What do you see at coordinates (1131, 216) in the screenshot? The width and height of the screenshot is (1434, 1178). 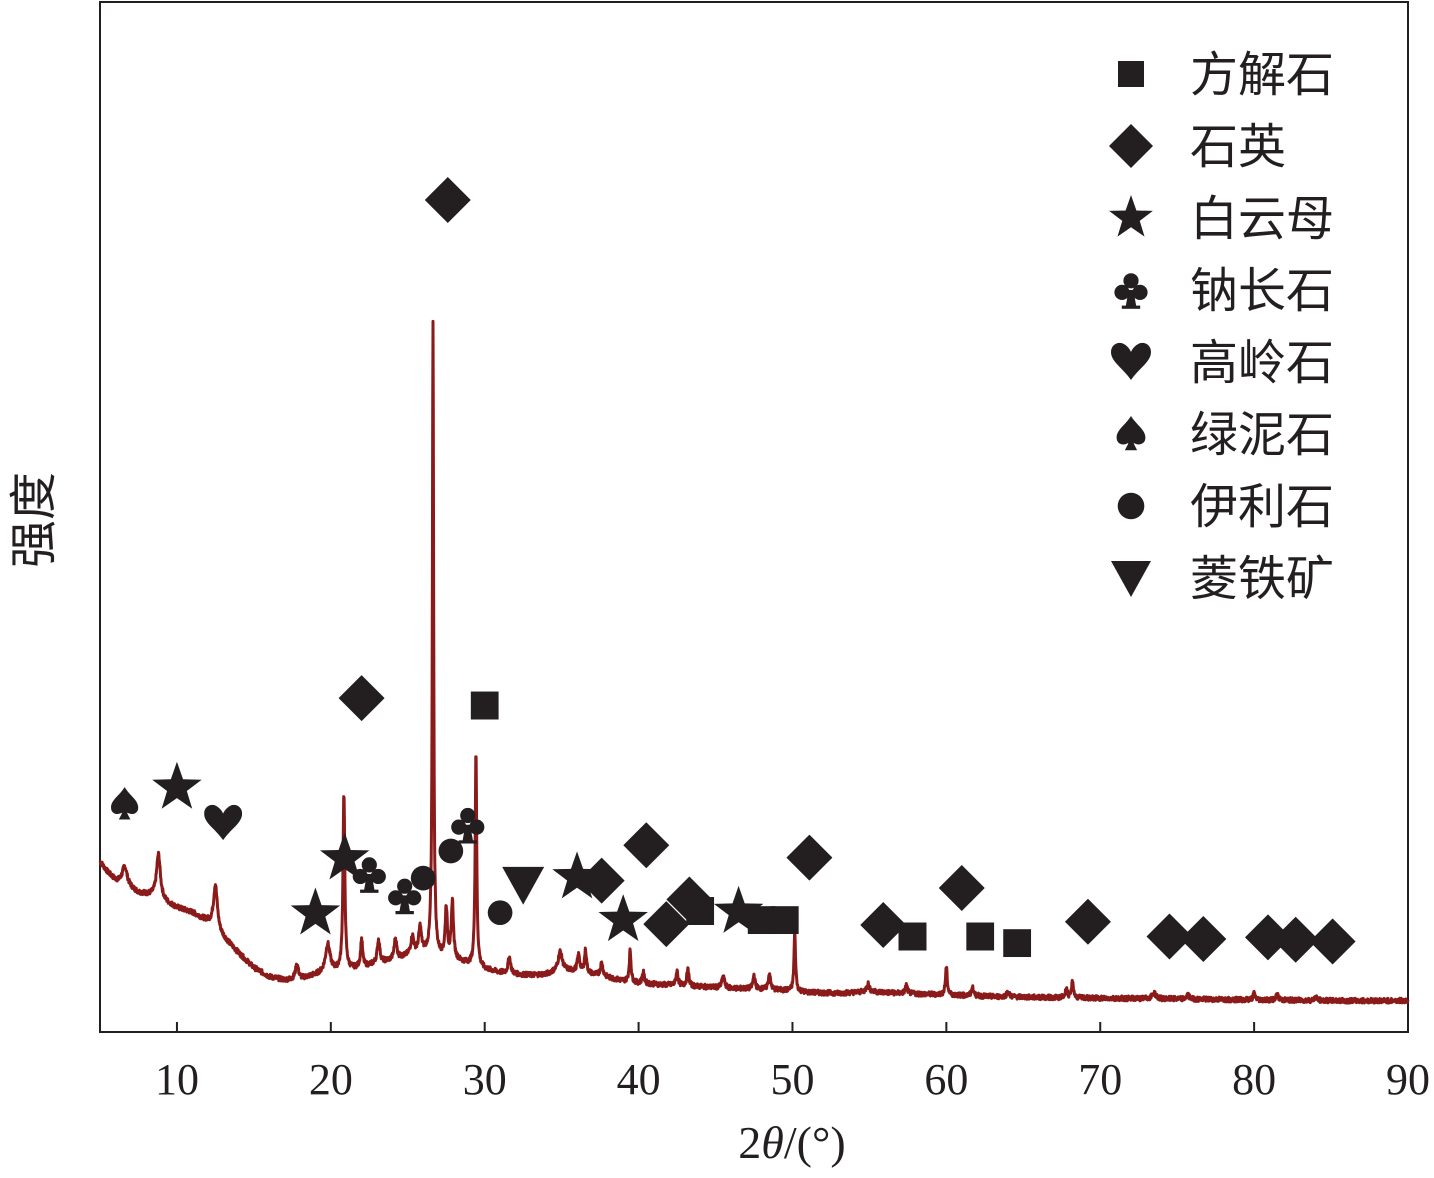 I see `legend-star-icon` at bounding box center [1131, 216].